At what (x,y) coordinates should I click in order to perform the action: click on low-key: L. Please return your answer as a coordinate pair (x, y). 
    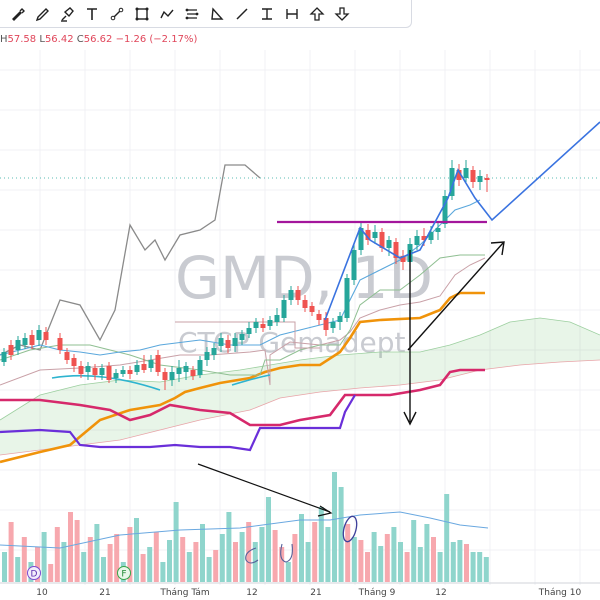
    Looking at the image, I should click on (42, 39).